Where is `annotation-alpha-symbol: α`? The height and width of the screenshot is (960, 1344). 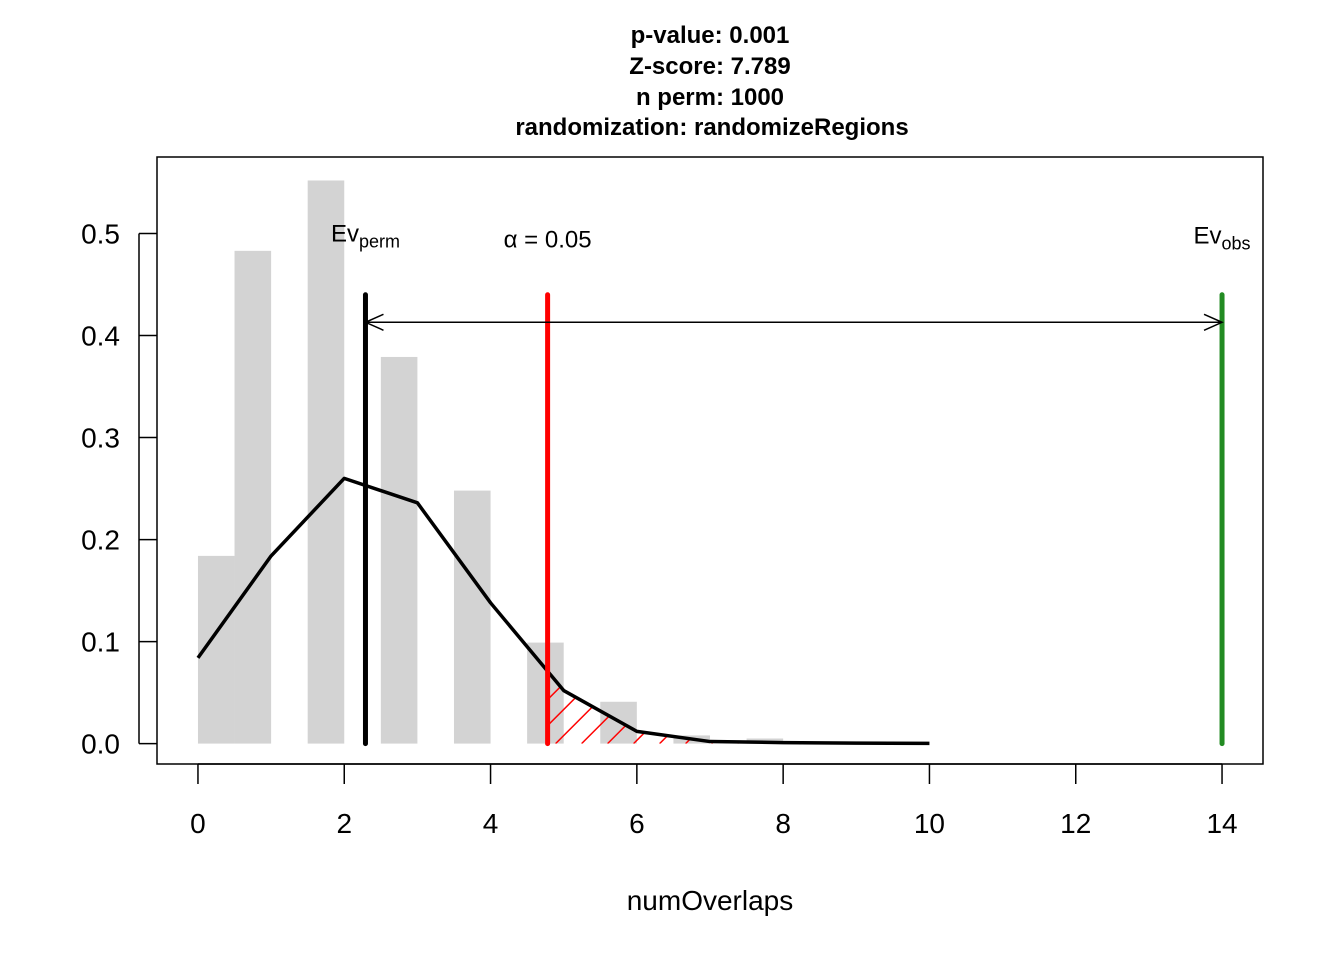 annotation-alpha-symbol: α is located at coordinates (511, 240).